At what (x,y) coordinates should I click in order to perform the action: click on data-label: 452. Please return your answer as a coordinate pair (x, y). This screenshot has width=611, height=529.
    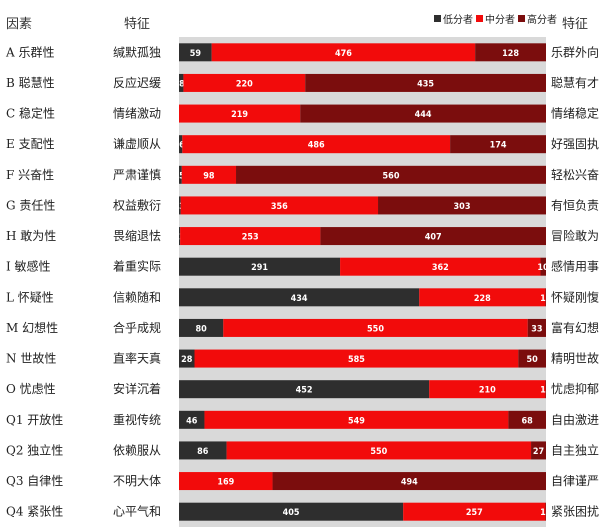
    Looking at the image, I should click on (304, 391).